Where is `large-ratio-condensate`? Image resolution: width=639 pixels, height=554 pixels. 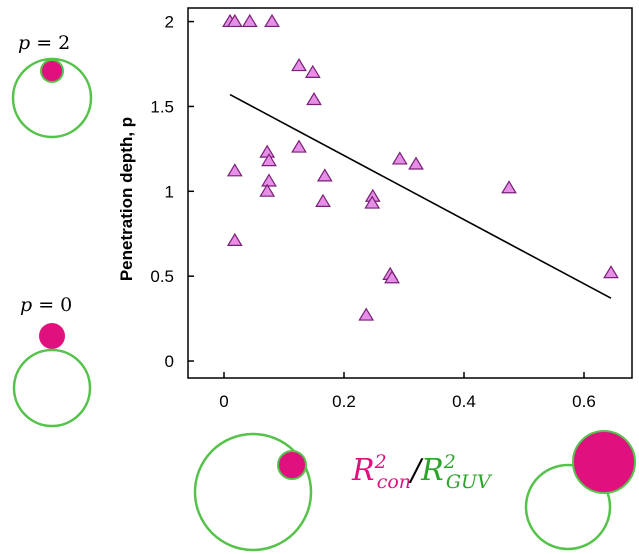 large-ratio-condensate is located at coordinates (604, 462).